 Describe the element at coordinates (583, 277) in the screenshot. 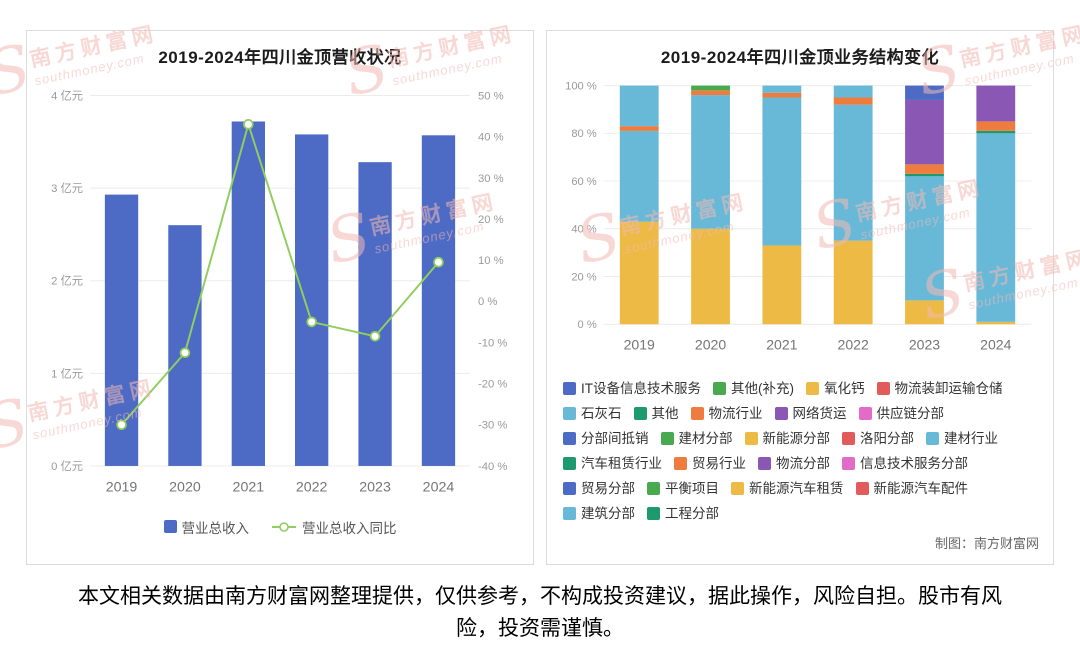

I see `y-axis-tick: 20 %` at that location.